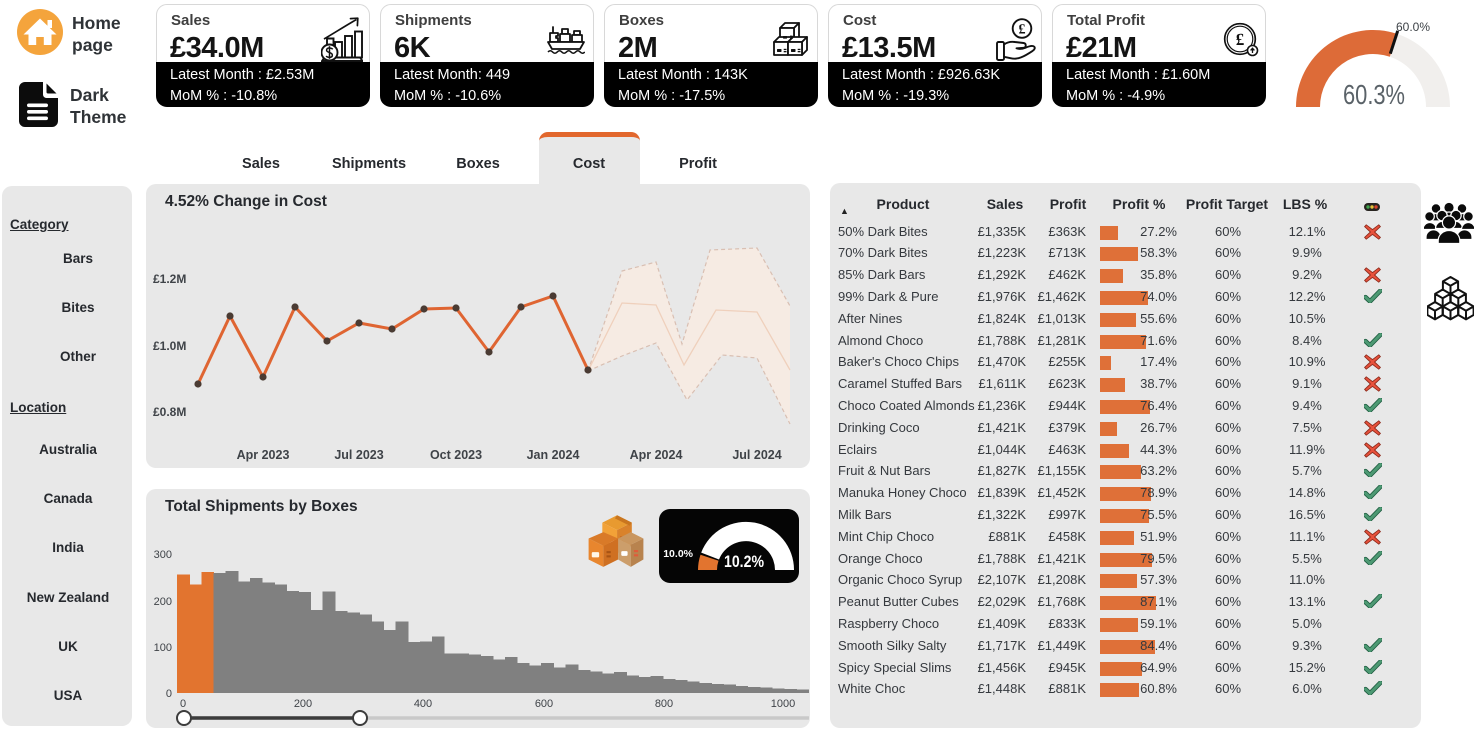 This screenshot has height=742, width=1482. Describe the element at coordinates (423, 704) in the screenshot. I see `svg-text: 400` at that location.